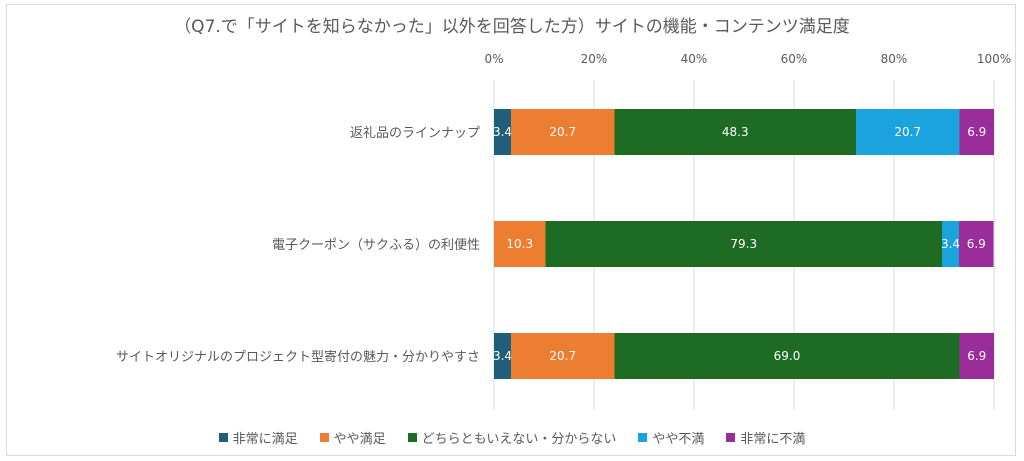  I want to click on x-tick-label: 0%, so click(493, 59).